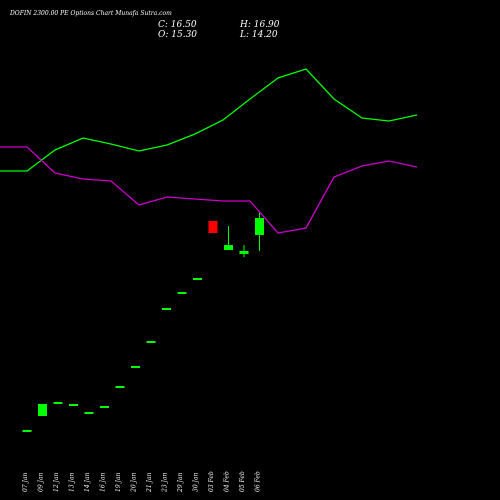 This screenshot has height=500, width=500. I want to click on x-tick-label: 04 Feb, so click(227, 481).